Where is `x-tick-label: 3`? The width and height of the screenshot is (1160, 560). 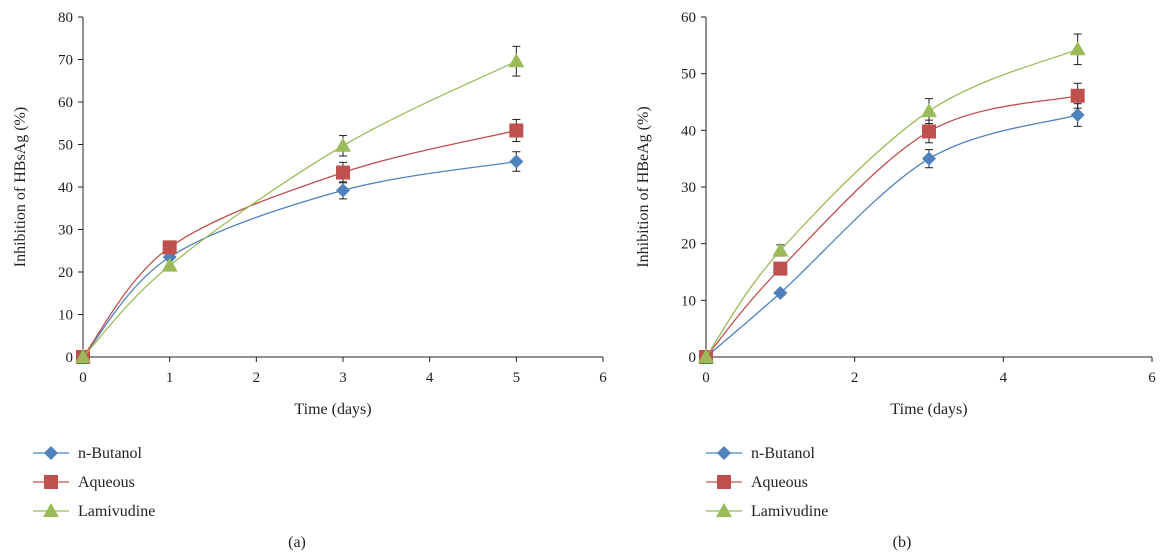 x-tick-label: 3 is located at coordinates (343, 378).